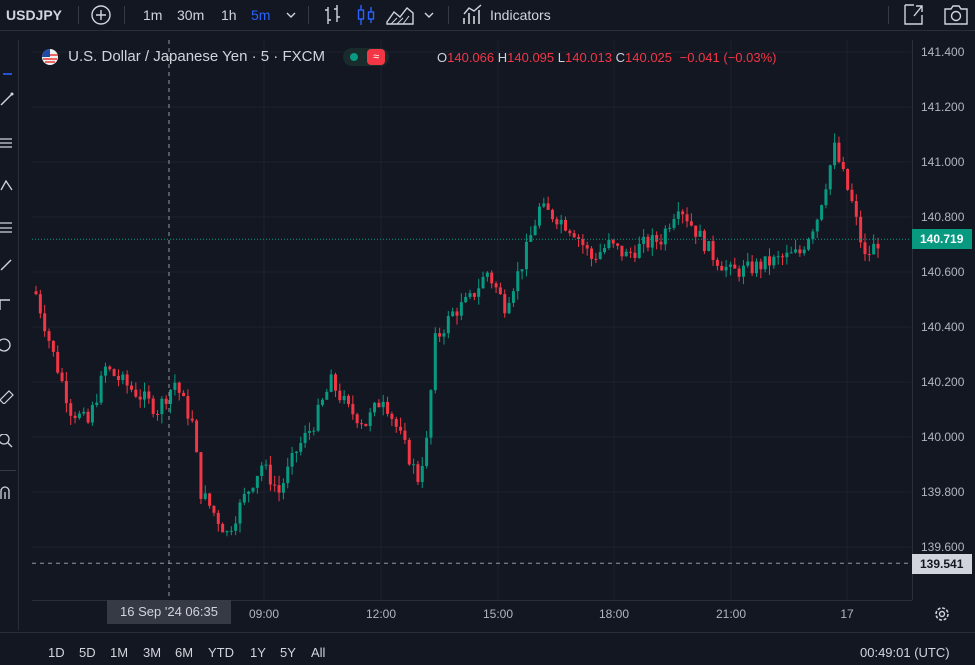 The height and width of the screenshot is (665, 975). Describe the element at coordinates (847, 614) in the screenshot. I see `time-tick: 17` at that location.